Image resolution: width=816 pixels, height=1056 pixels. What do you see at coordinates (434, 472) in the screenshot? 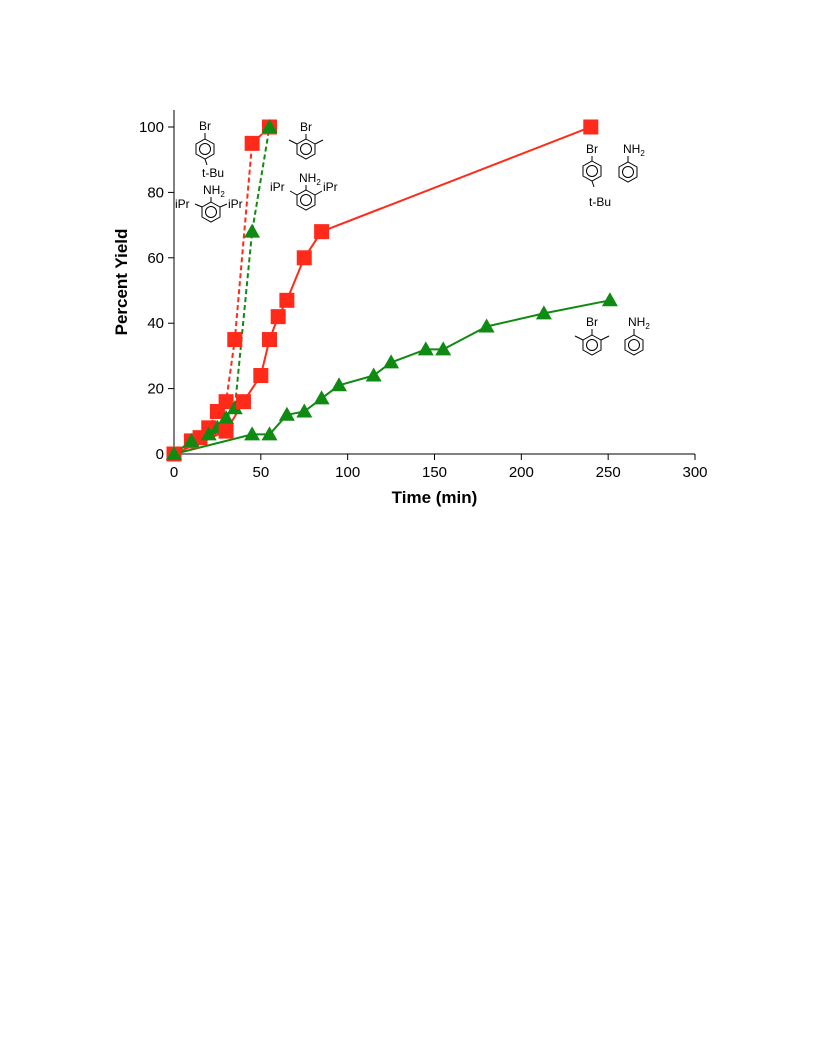
I see `x-tick-label: 150` at bounding box center [434, 472].